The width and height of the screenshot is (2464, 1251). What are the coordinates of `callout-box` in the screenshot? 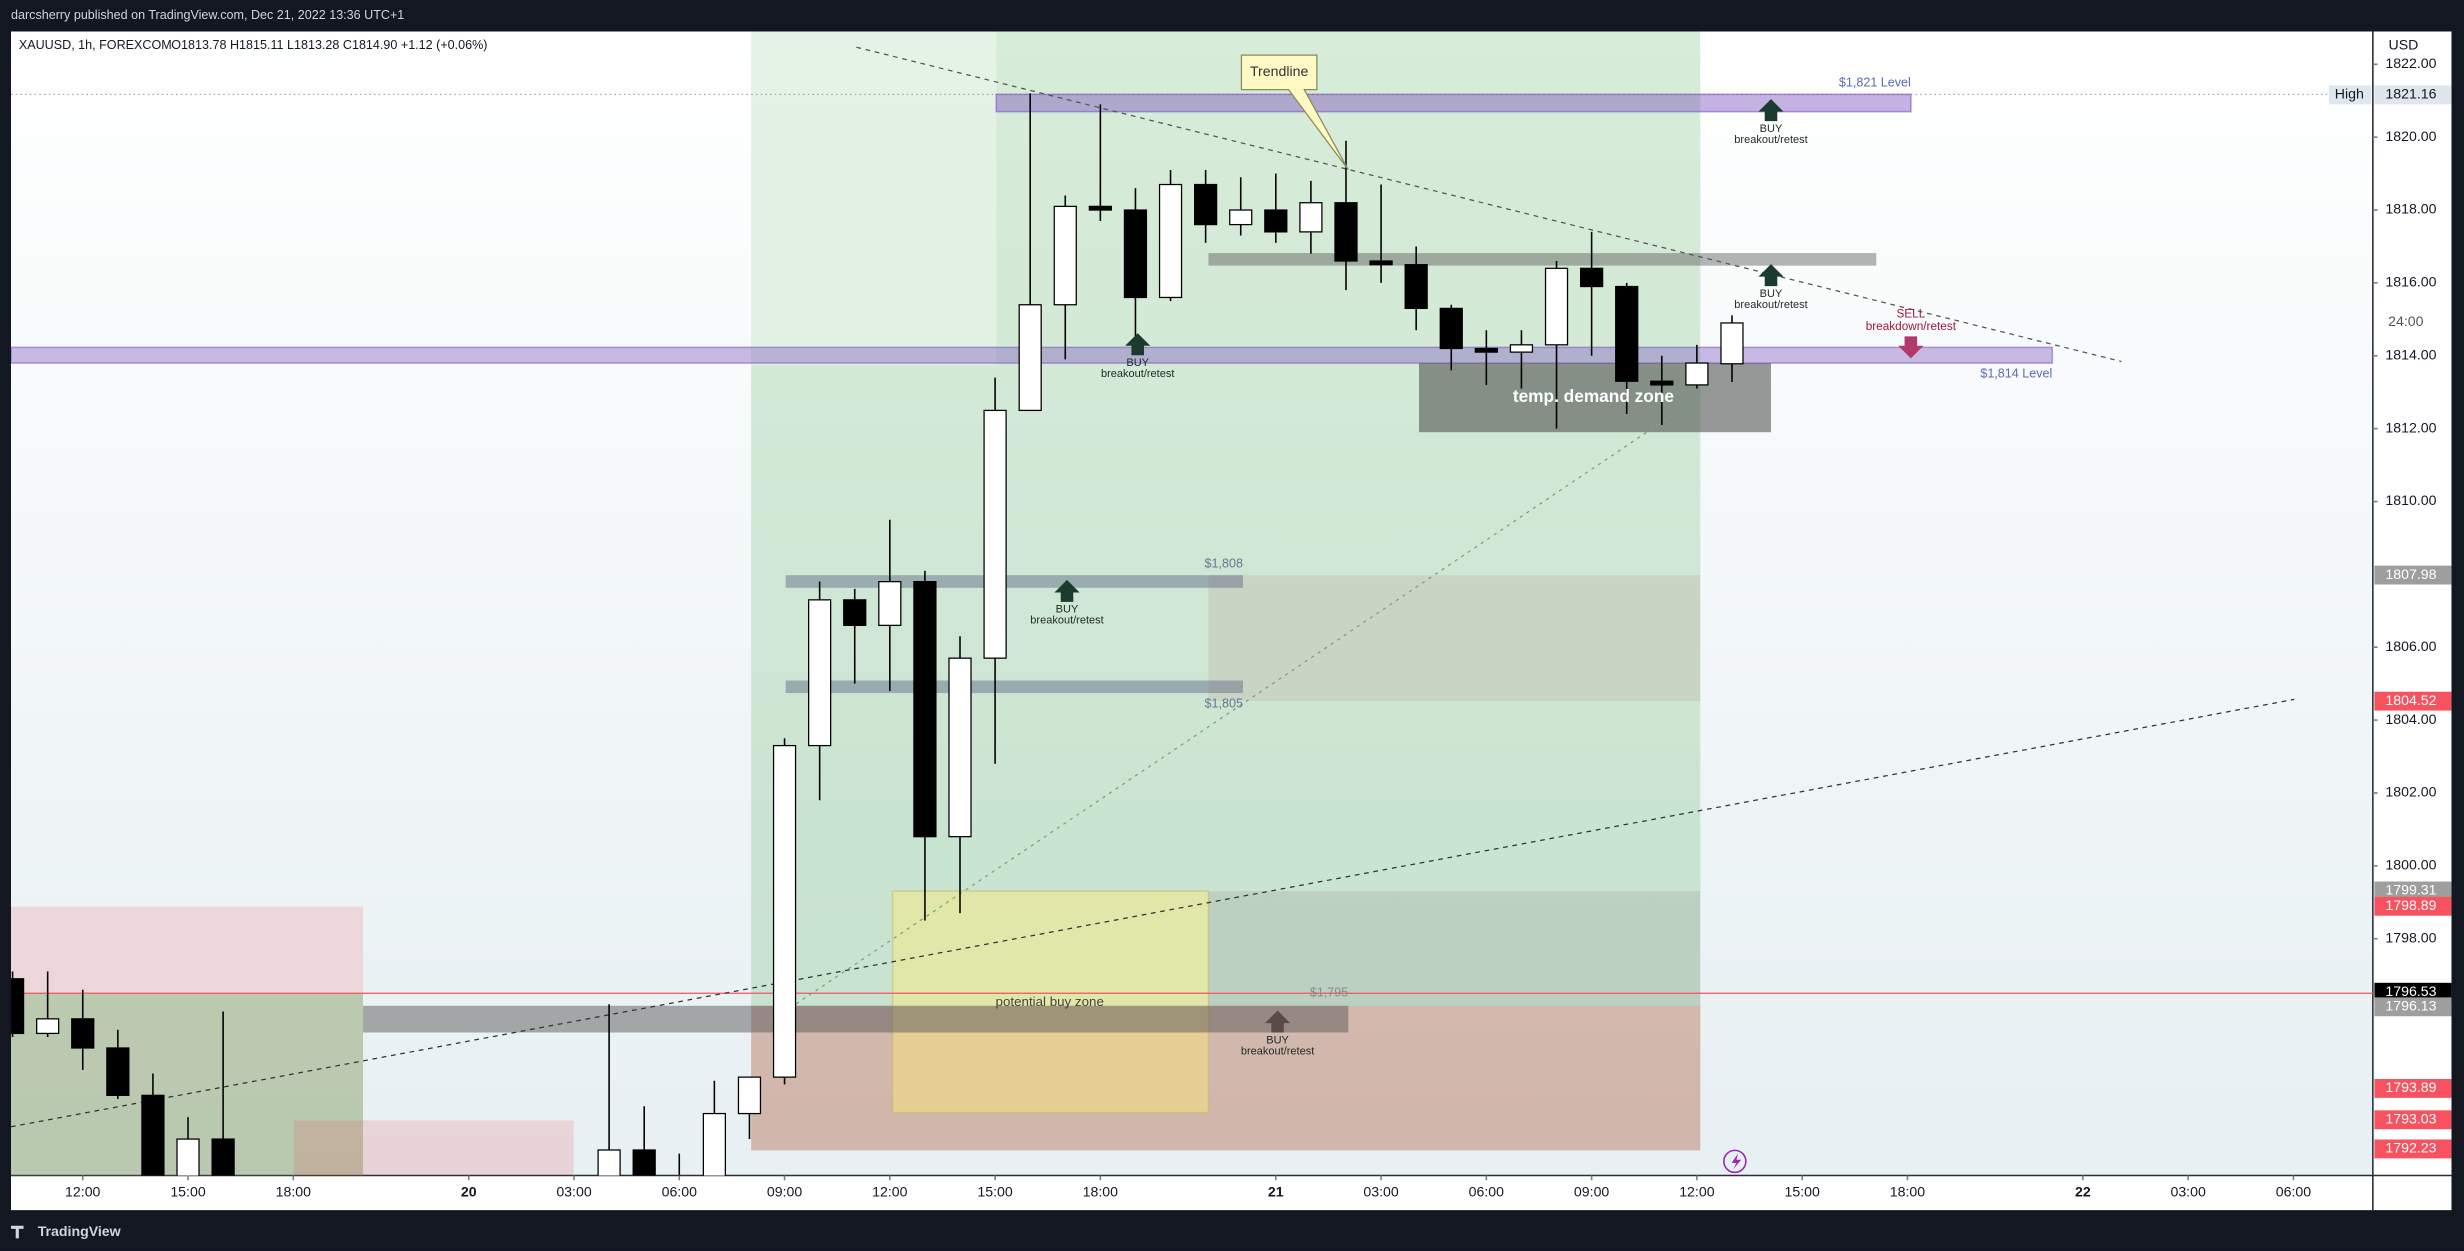 It's located at (1294, 112).